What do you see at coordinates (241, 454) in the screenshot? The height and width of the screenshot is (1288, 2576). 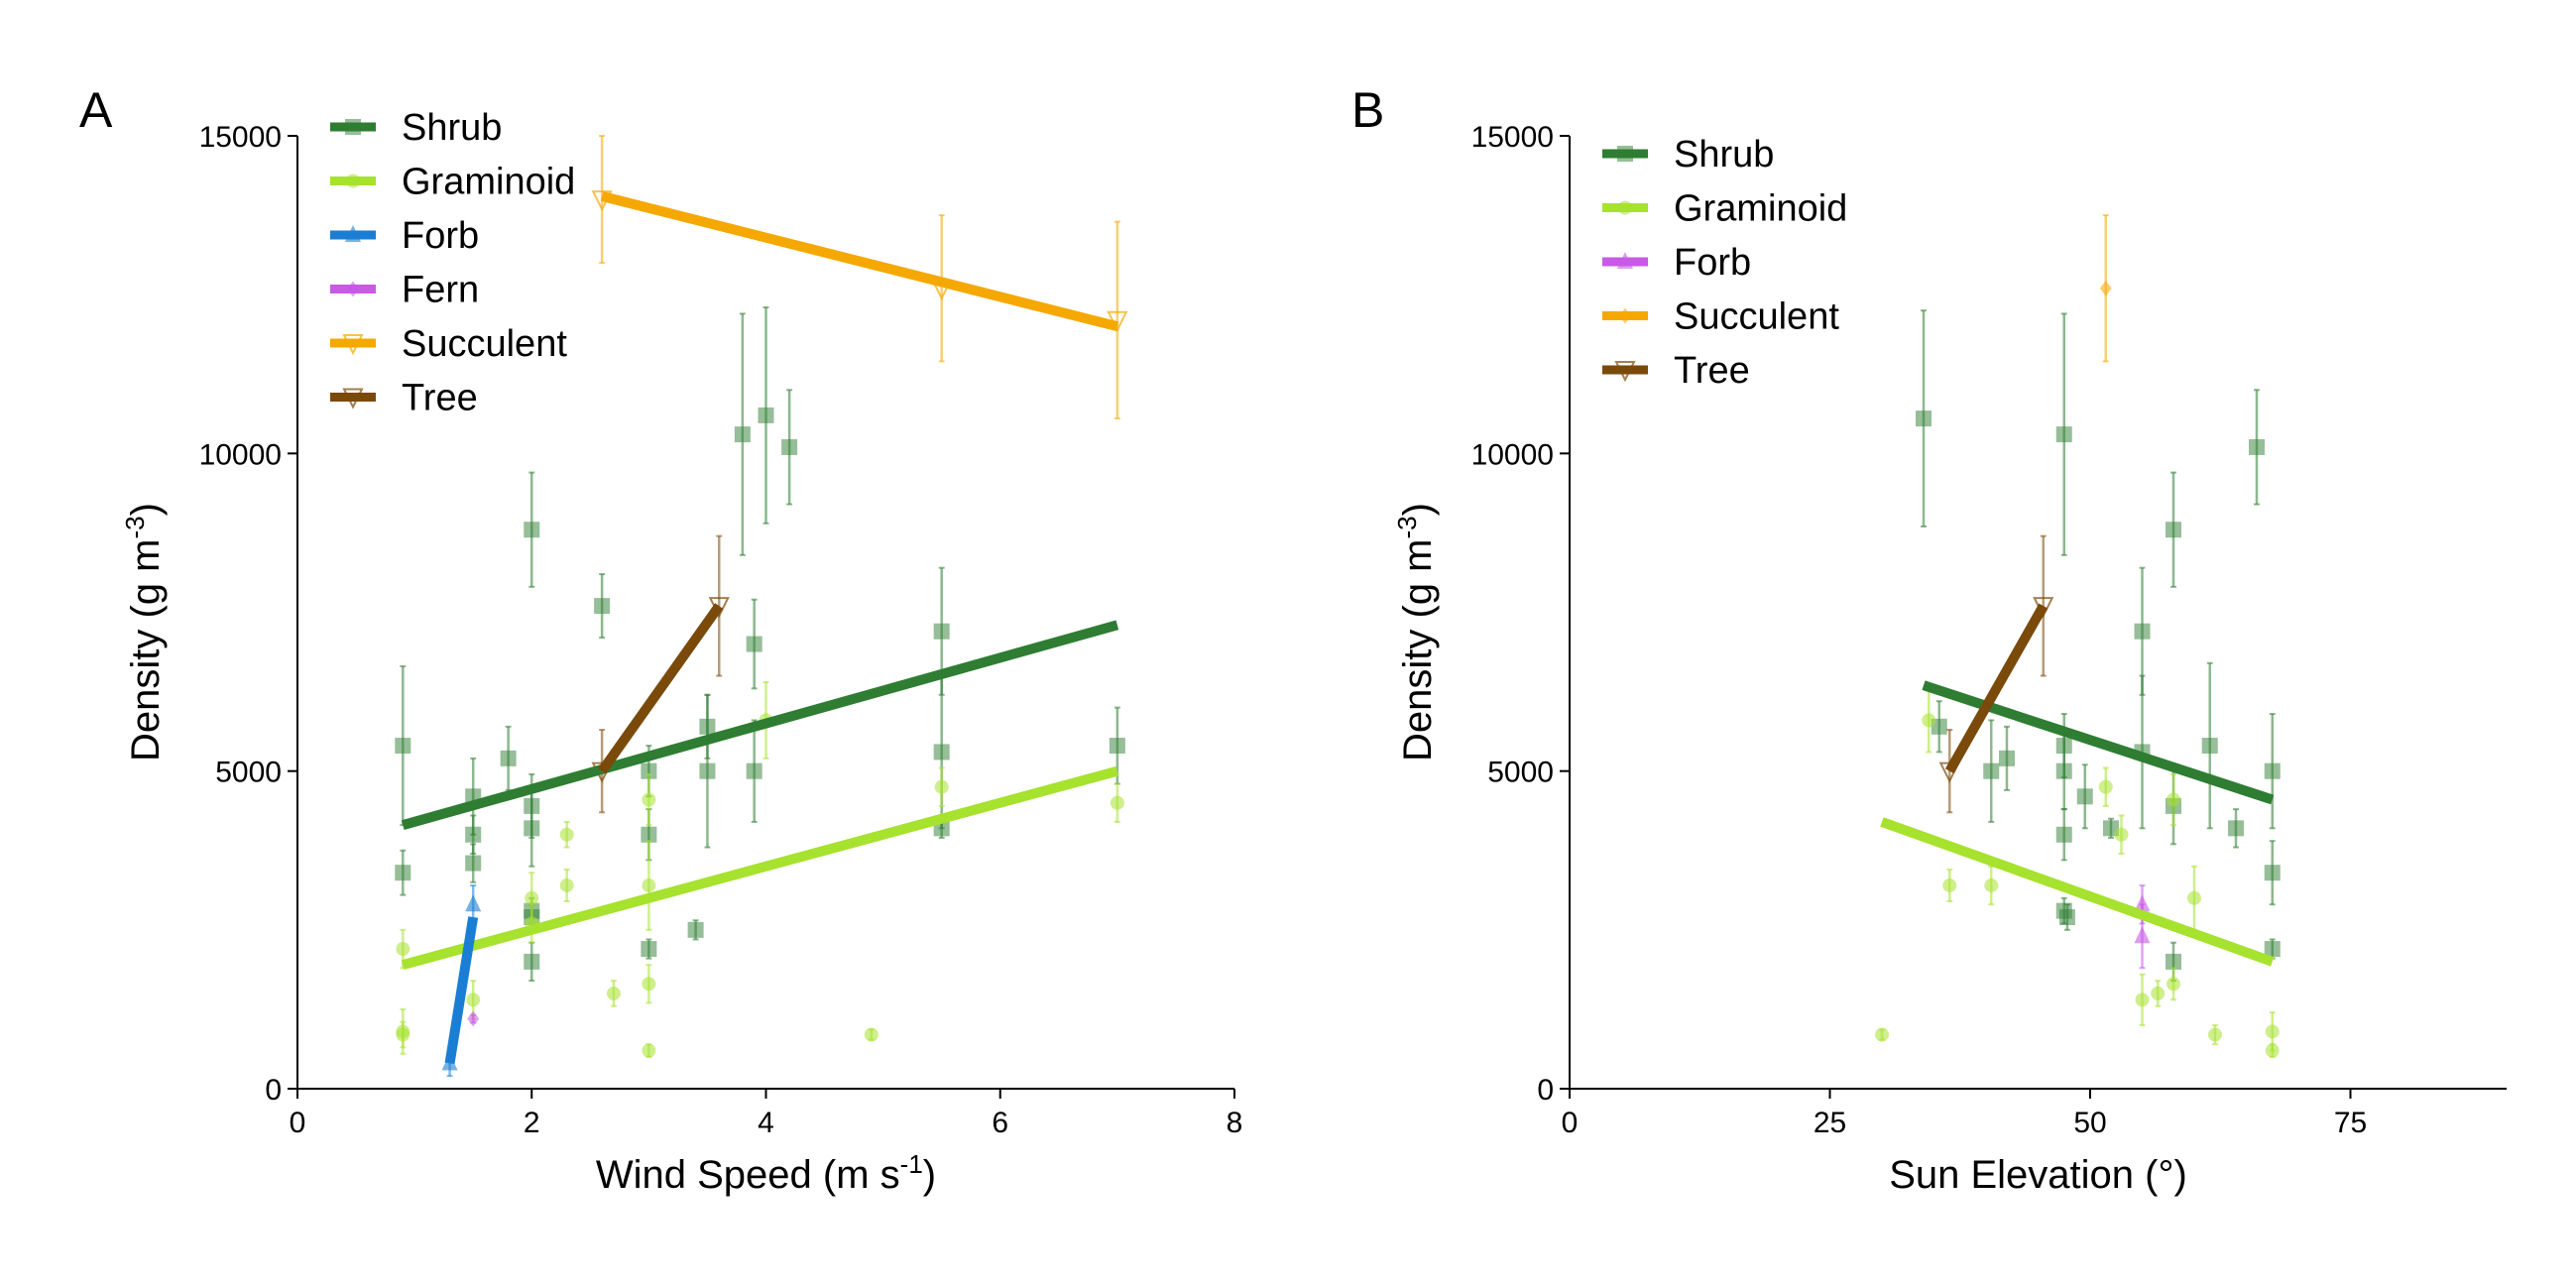 I see `y-tick-label: 10000` at bounding box center [241, 454].